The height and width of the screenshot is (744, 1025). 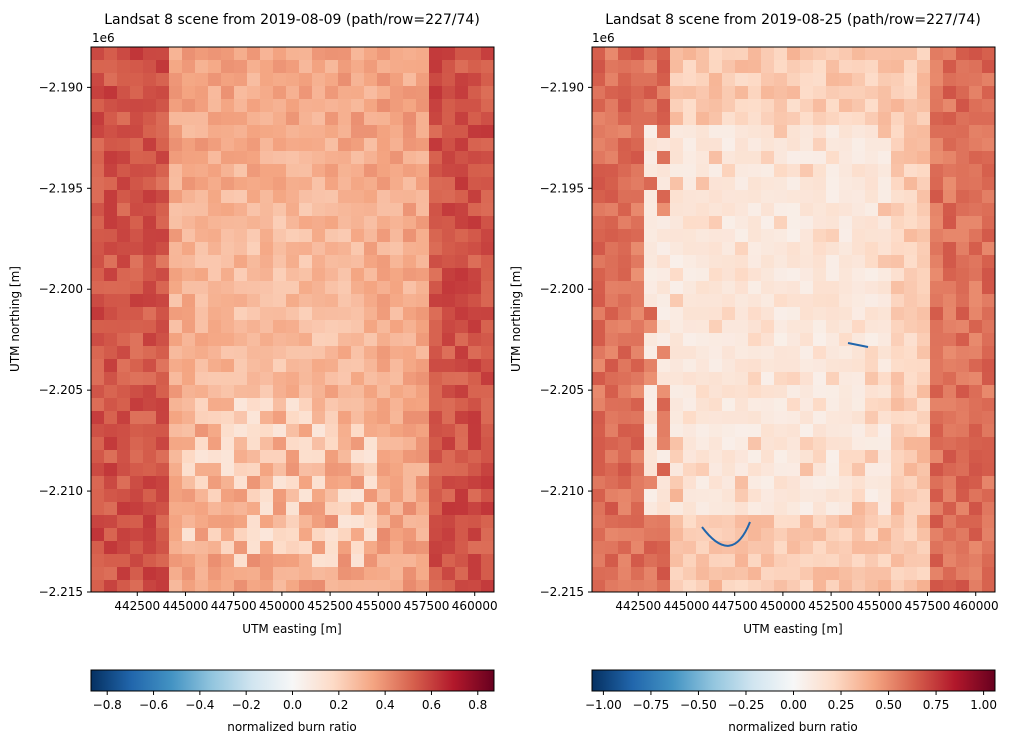 I want to click on colorbar-tick-label: 0.4, so click(x=385, y=705).